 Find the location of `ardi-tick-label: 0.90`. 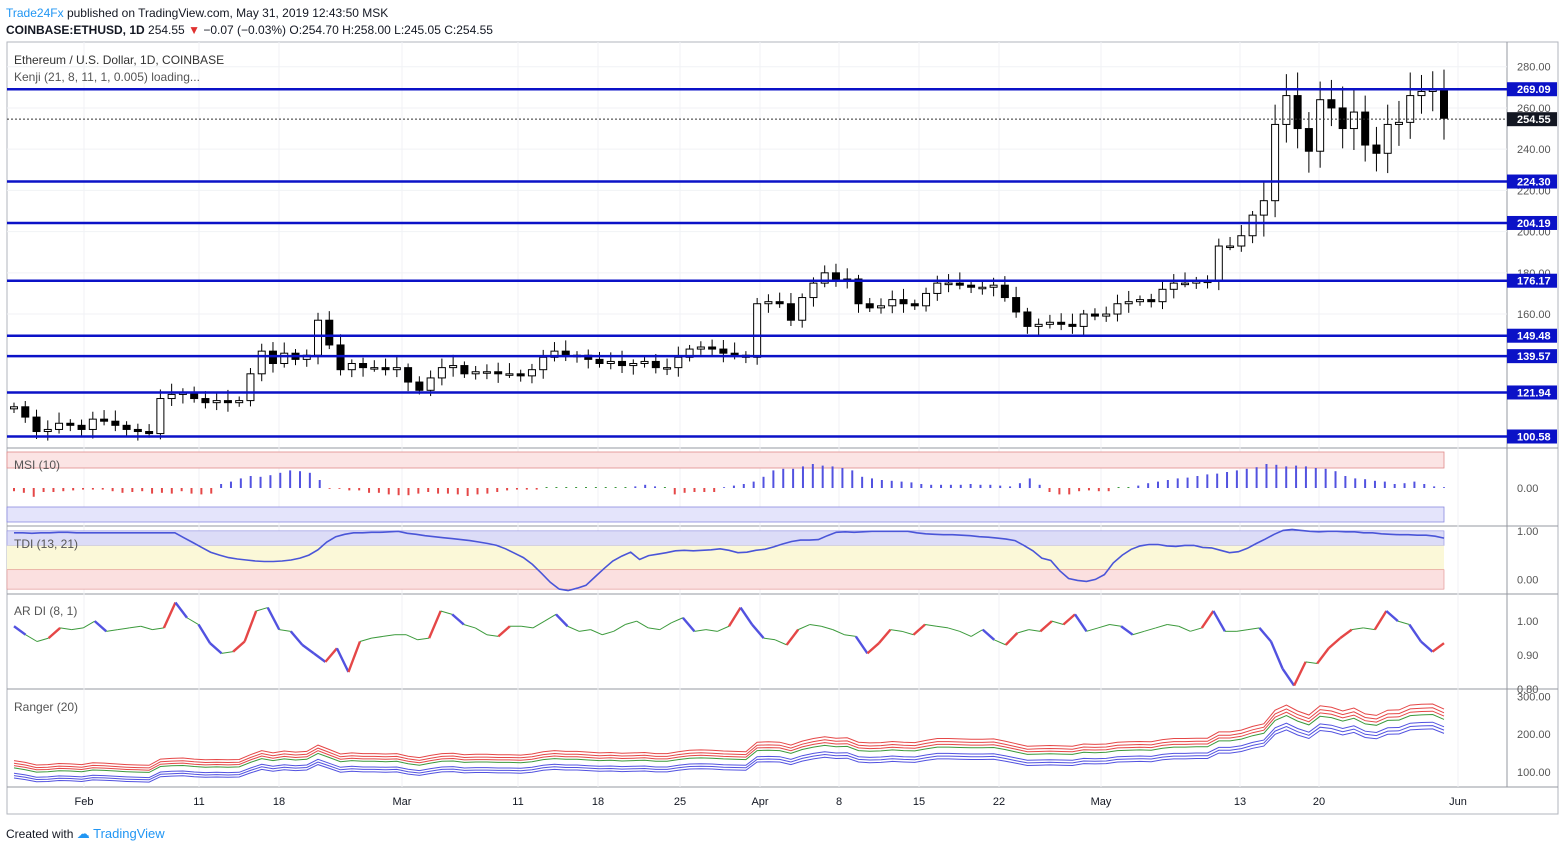

ardi-tick-label: 0.90 is located at coordinates (1527, 656).